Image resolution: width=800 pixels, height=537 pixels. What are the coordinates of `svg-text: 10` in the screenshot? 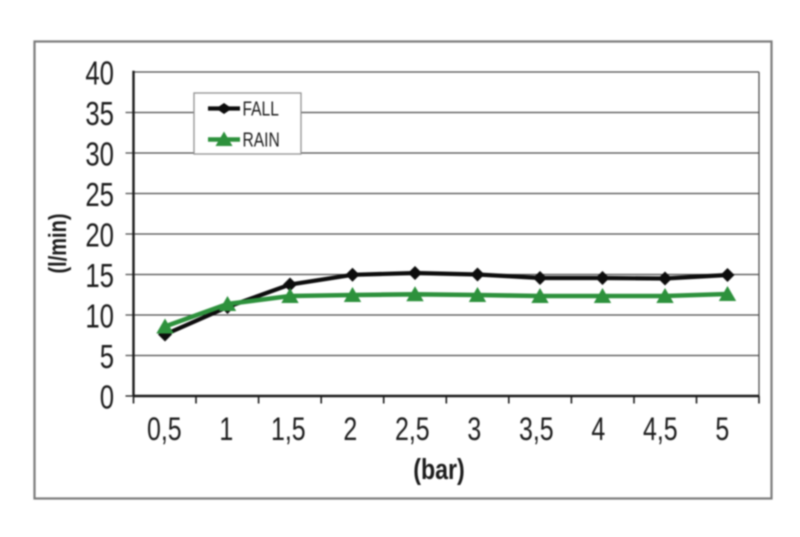 It's located at (99, 317).